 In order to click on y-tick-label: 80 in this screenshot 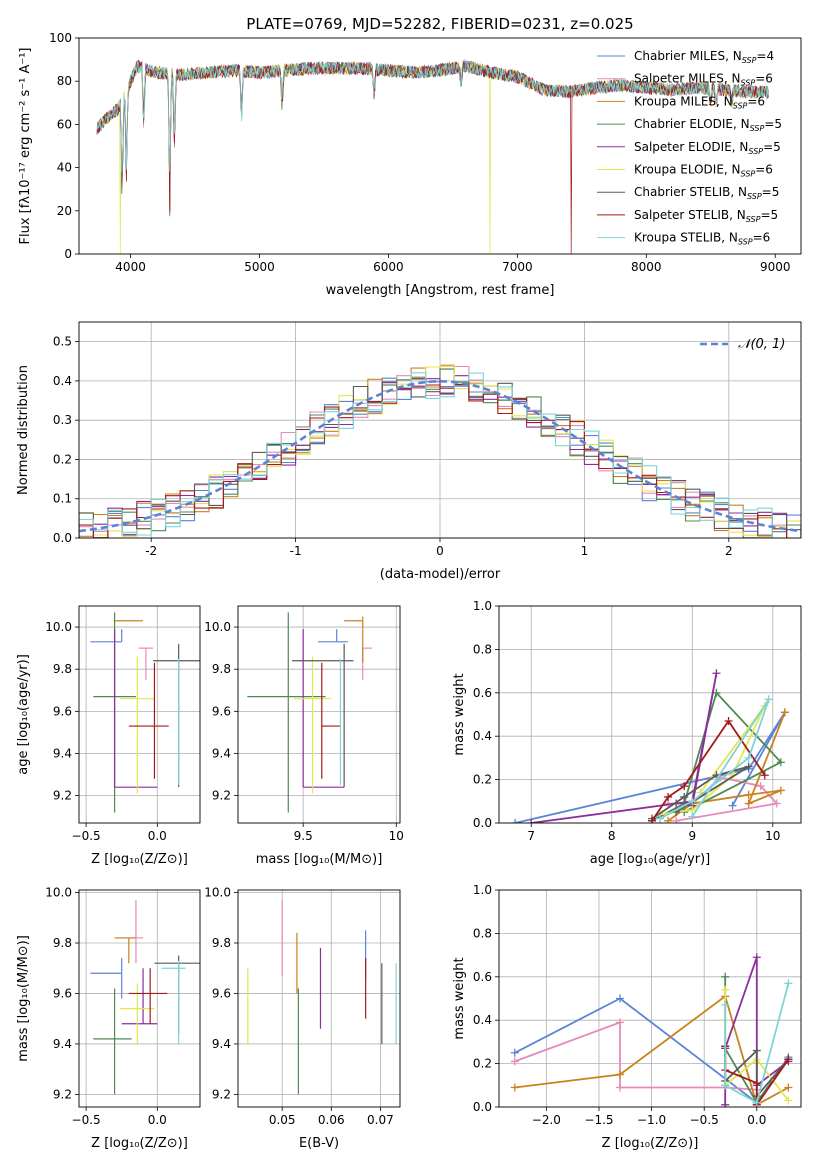, I will do `click(64, 81)`.